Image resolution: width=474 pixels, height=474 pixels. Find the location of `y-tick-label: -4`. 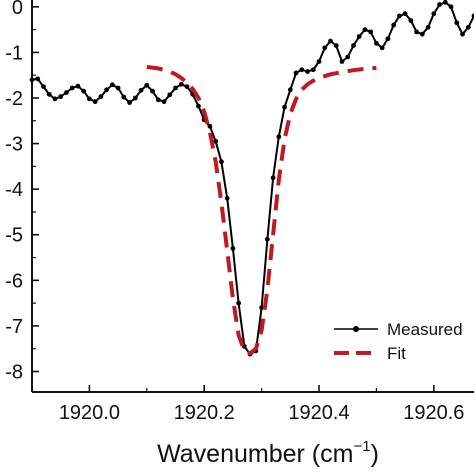

y-tick-label: -4 is located at coordinates (14, 190).